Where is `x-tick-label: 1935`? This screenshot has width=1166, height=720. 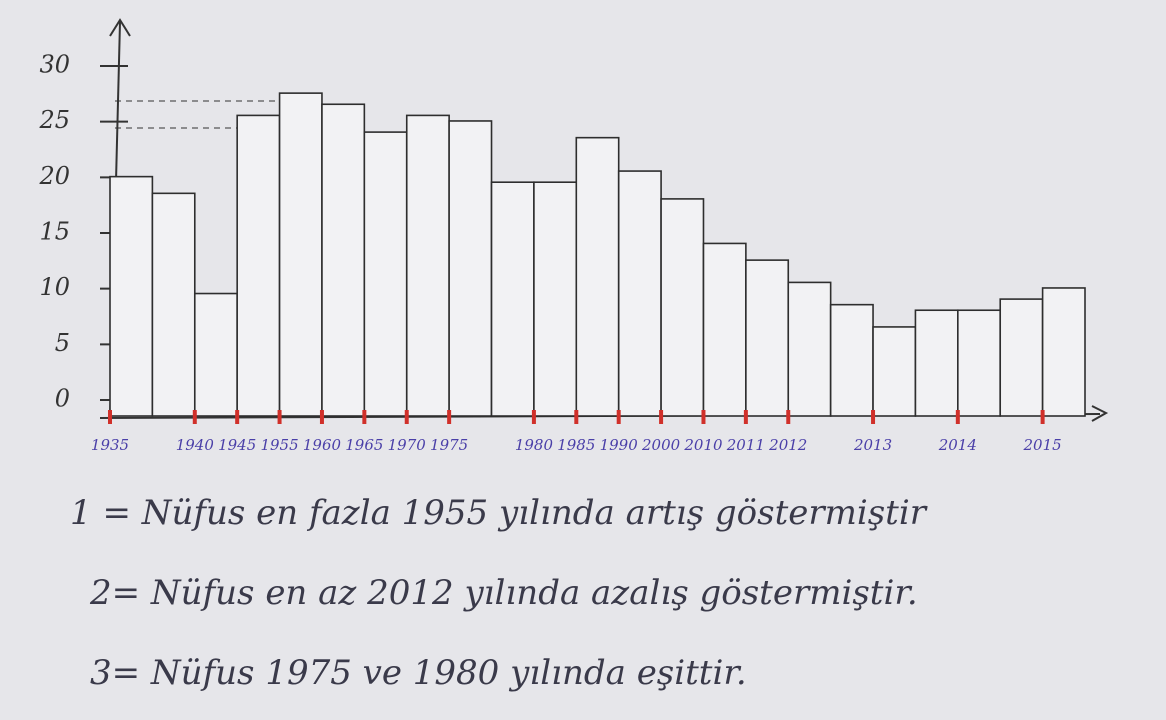 x-tick-label: 1935 is located at coordinates (110, 445).